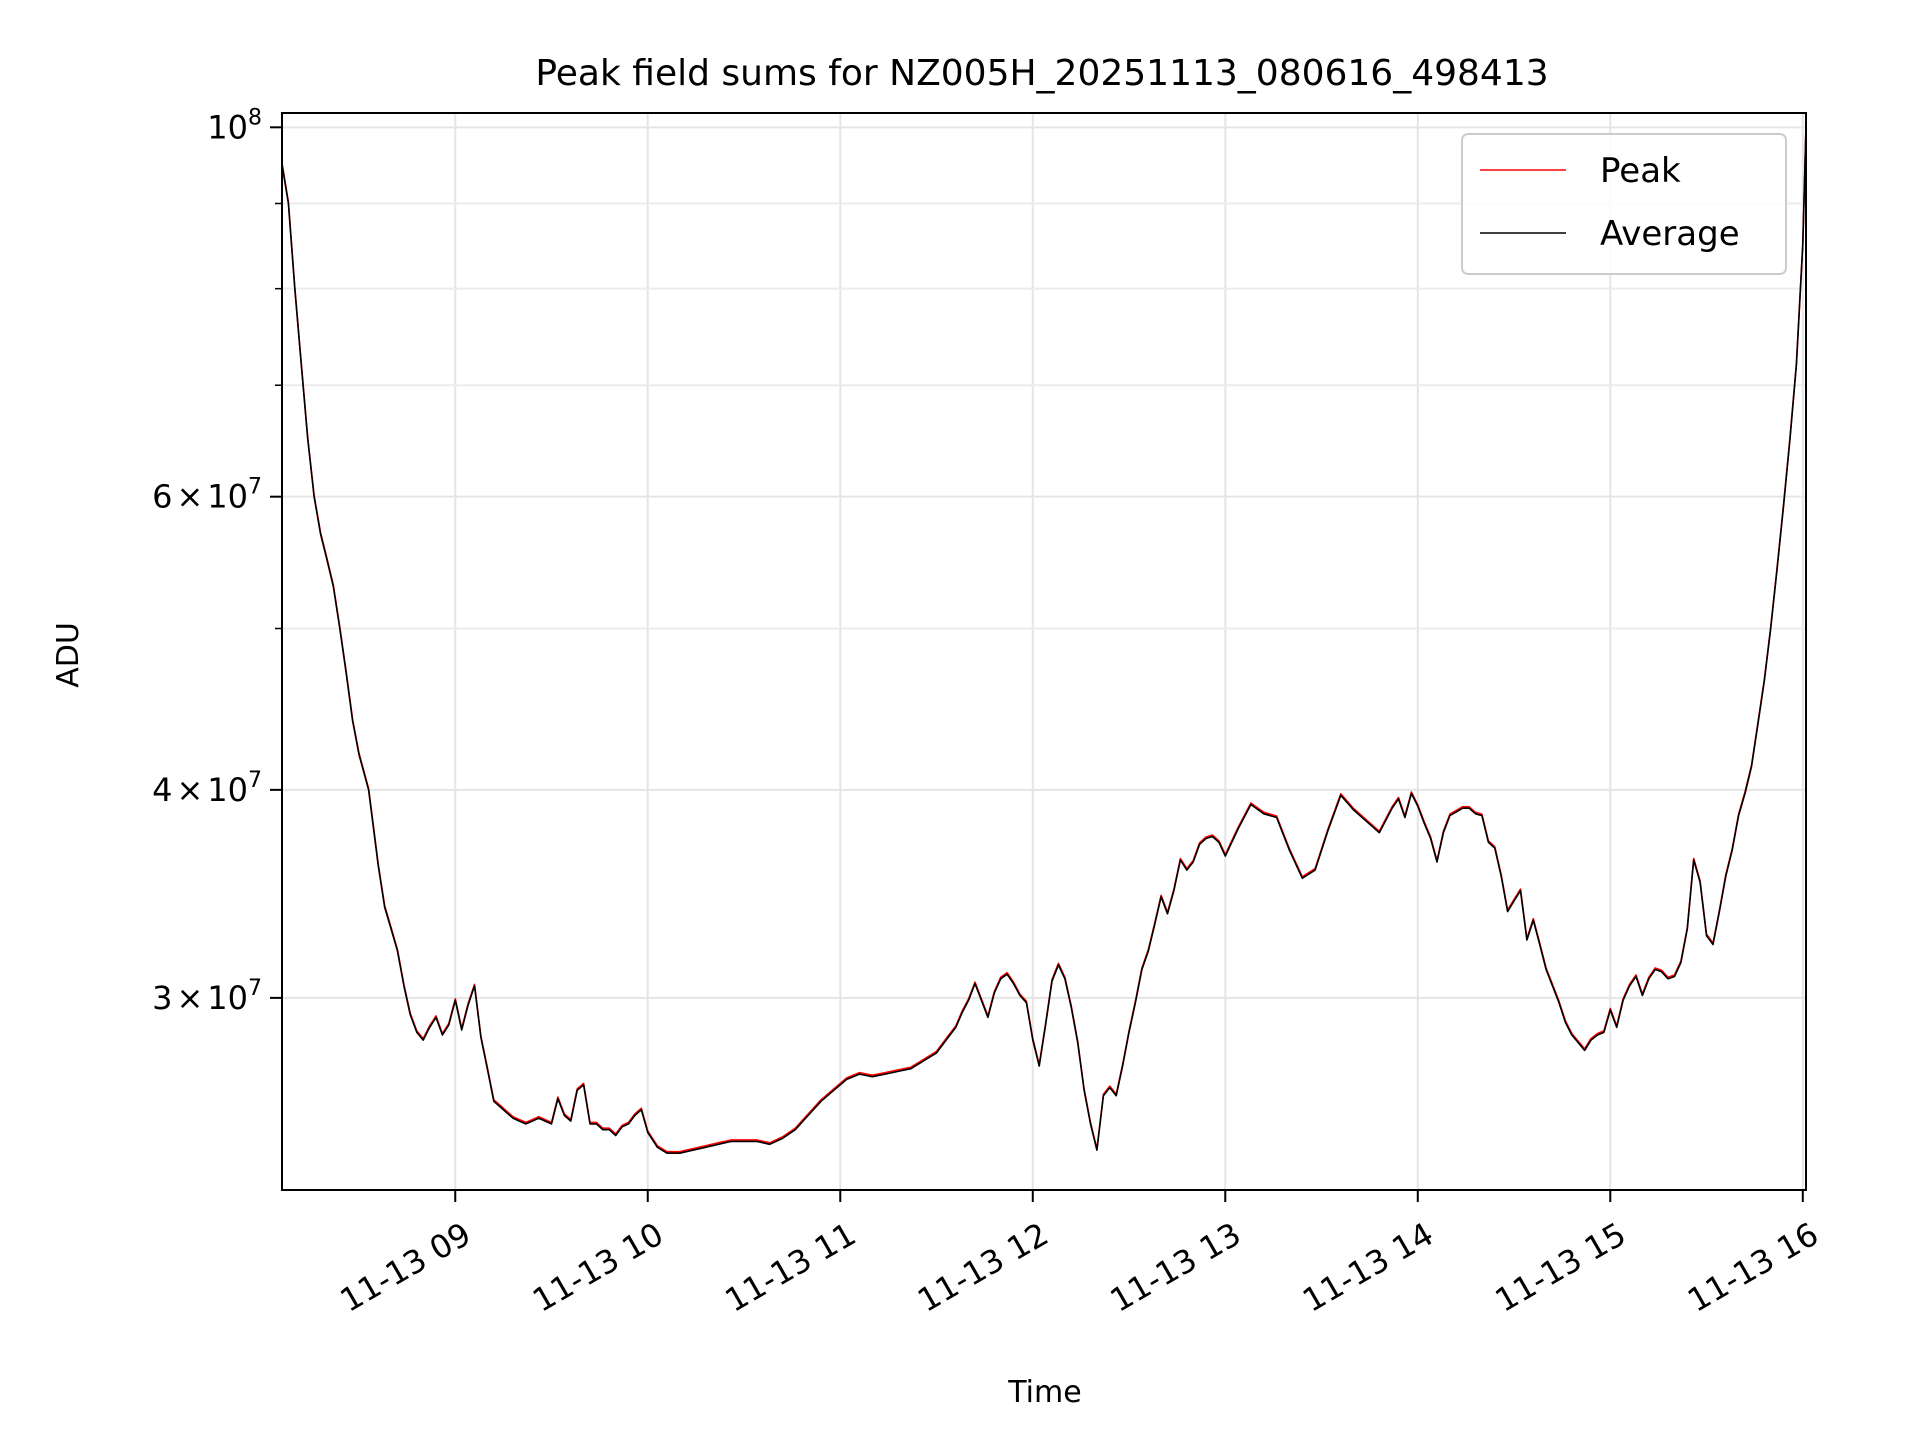 This screenshot has width=1920, height=1440. Describe the element at coordinates (1044, 1392) in the screenshot. I see `x-axis-label: Time` at that location.